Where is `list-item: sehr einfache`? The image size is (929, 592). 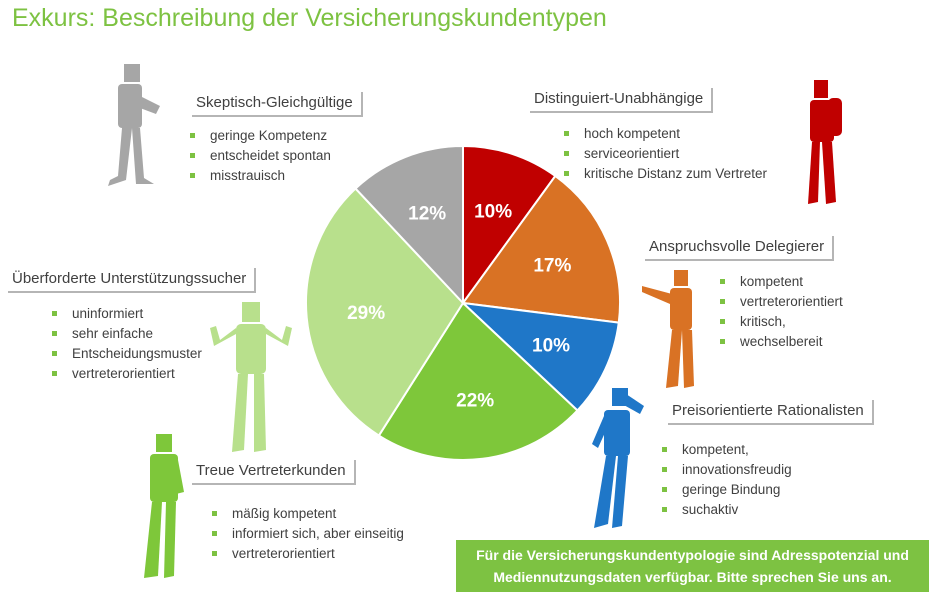
list-item: sehr einfache is located at coordinates (126, 334).